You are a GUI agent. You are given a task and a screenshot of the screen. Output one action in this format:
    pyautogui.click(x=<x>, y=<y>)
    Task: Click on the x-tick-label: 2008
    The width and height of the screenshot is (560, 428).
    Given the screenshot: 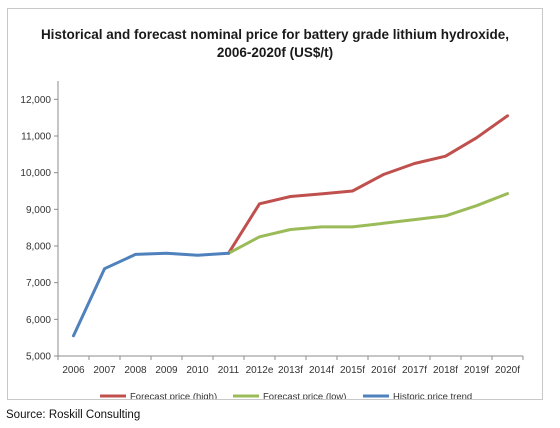 What is the action you would take?
    pyautogui.click(x=135, y=370)
    